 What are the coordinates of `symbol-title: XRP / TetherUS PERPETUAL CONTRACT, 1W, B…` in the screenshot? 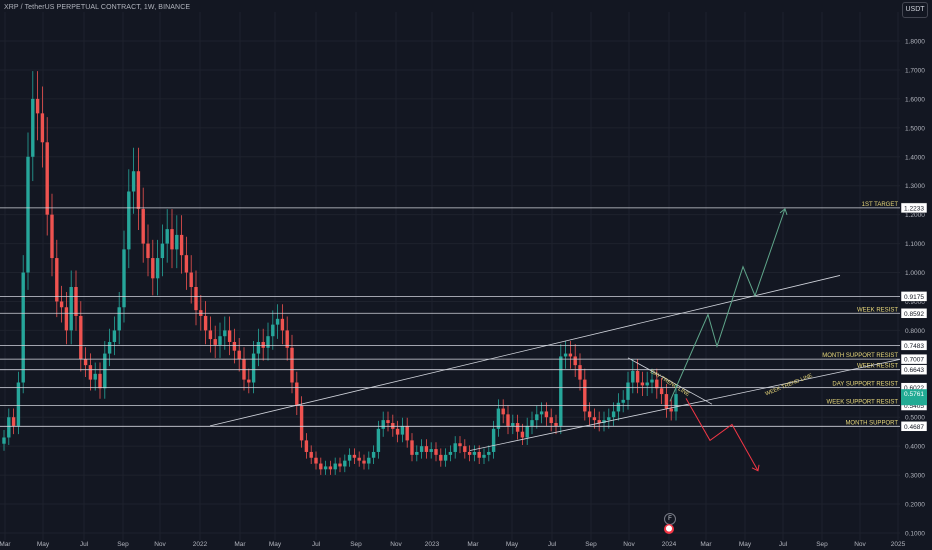 It's located at (97, 7).